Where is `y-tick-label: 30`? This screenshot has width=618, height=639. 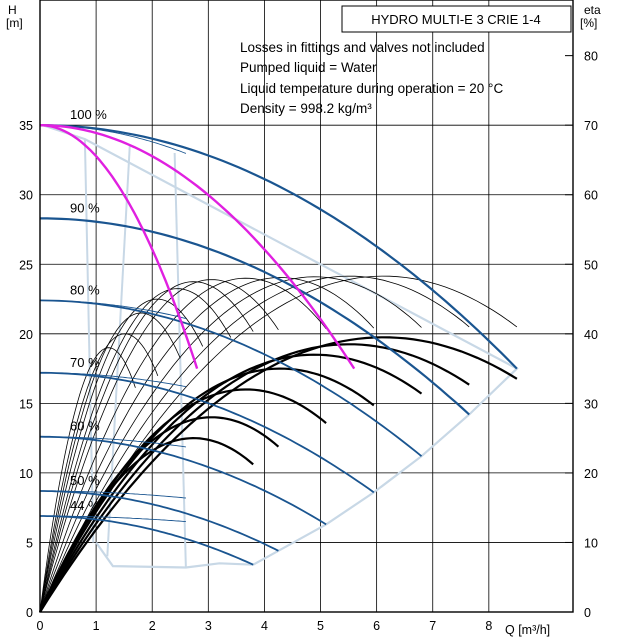
y-tick-label: 30 is located at coordinates (26, 196).